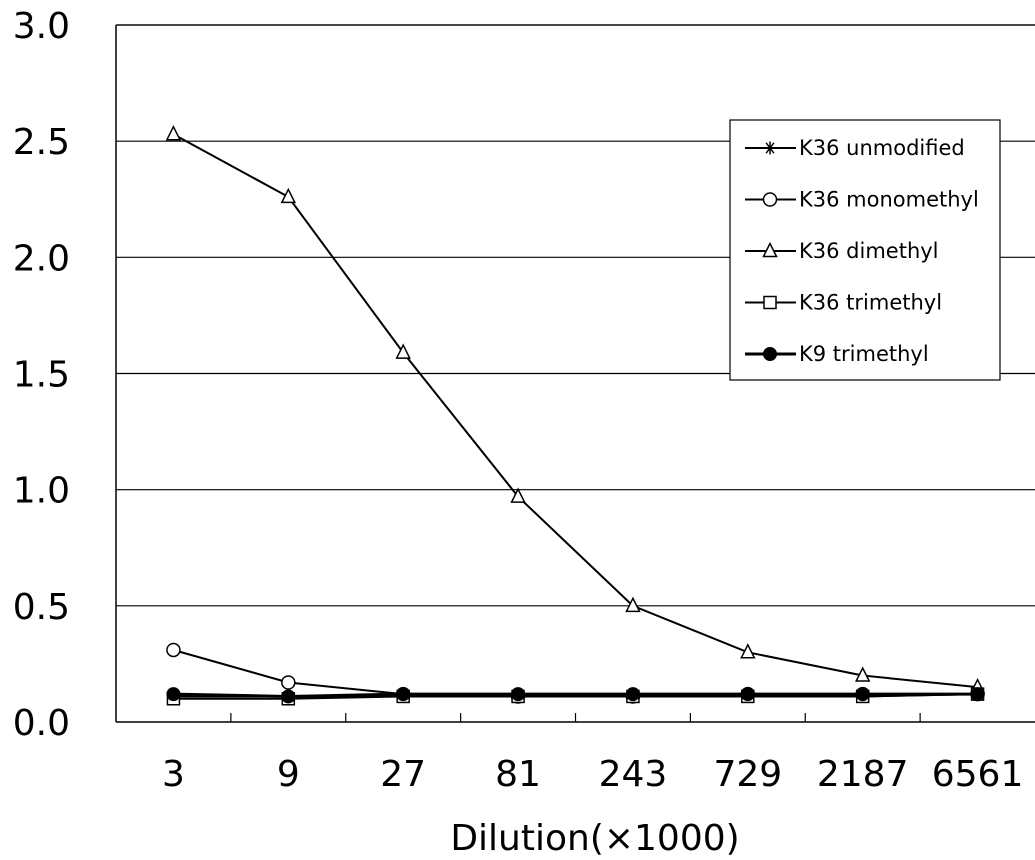  Describe the element at coordinates (864, 354) in the screenshot. I see `legend-label: K9 trimethyl` at that location.